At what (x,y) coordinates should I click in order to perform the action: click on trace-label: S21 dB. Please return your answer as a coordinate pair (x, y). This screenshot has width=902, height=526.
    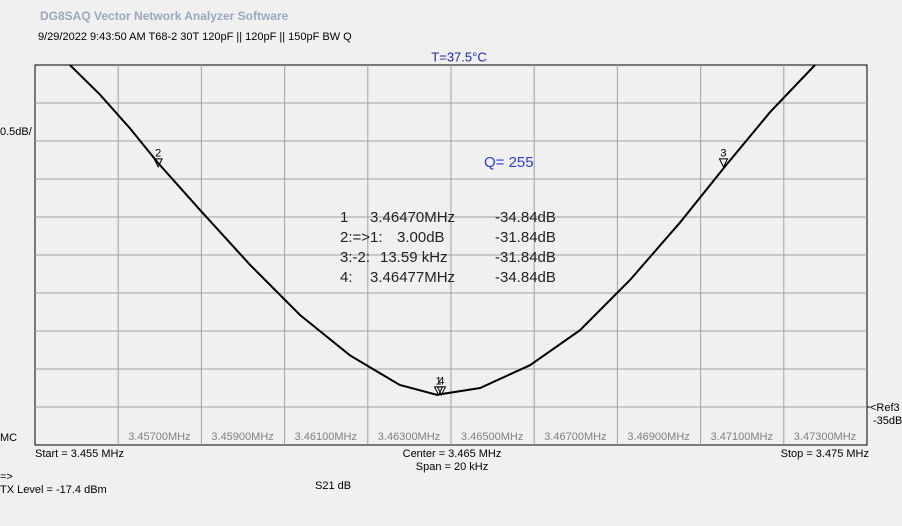
    Looking at the image, I should click on (333, 486).